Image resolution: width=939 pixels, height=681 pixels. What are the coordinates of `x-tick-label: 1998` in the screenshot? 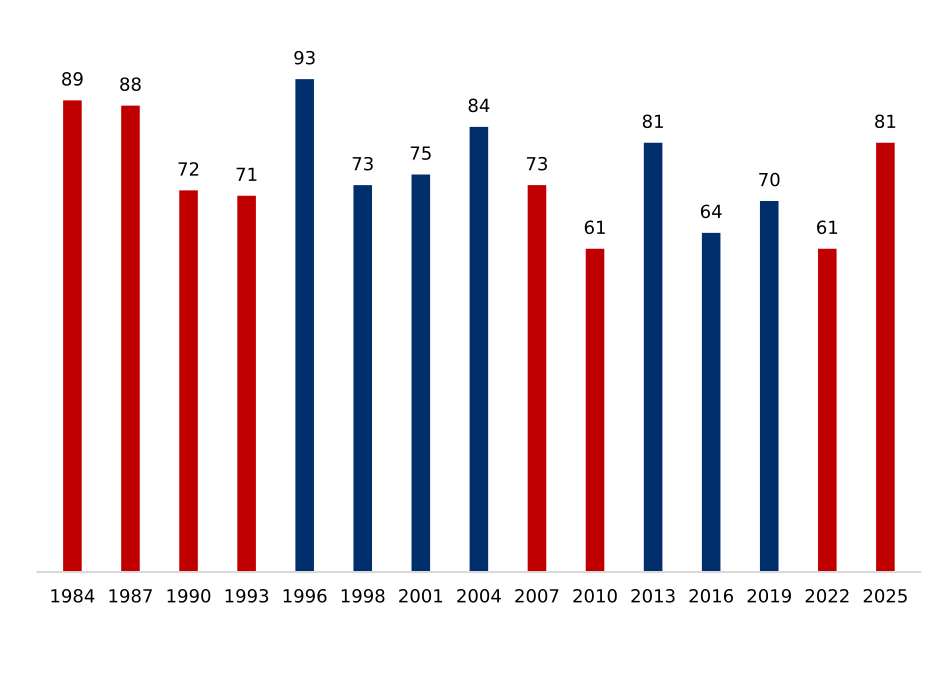 It's located at (363, 596).